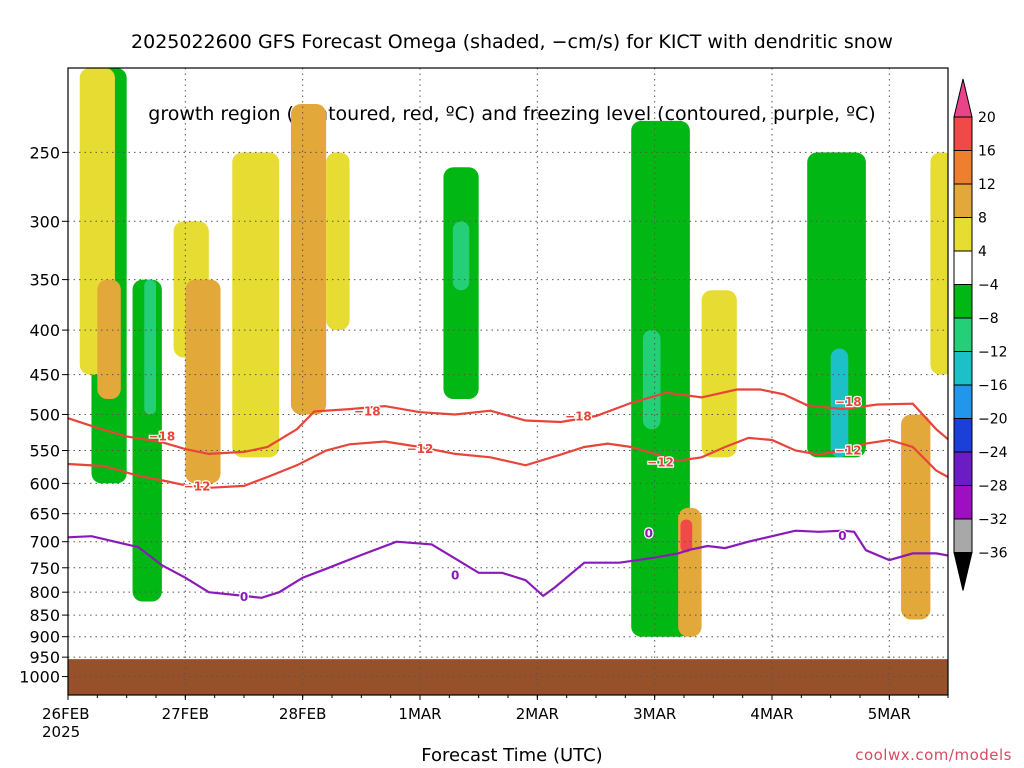  I want to click on ground-surface, so click(508, 677).